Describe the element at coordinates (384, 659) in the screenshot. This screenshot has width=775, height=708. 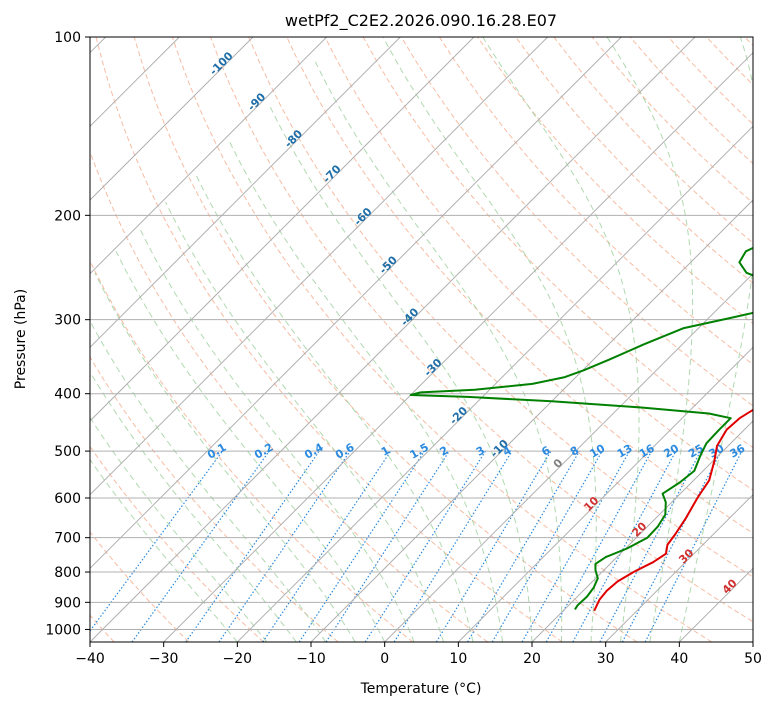
I see `x-tick-label: 0` at that location.